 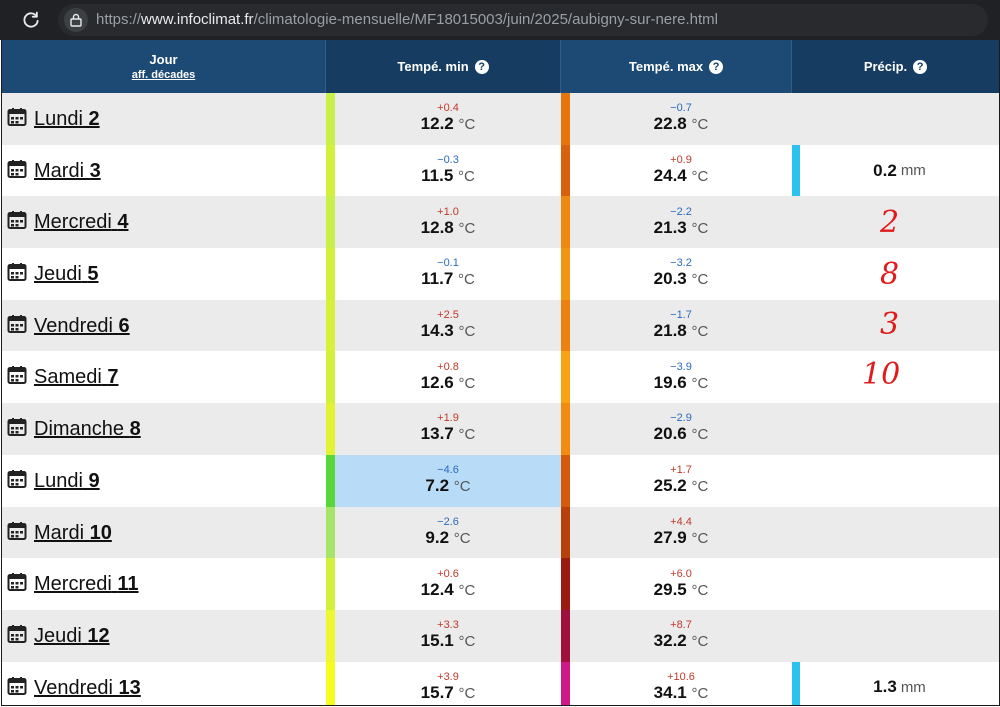 What do you see at coordinates (681, 211) in the screenshot?
I see `tmax-deviation: −2.2` at bounding box center [681, 211].